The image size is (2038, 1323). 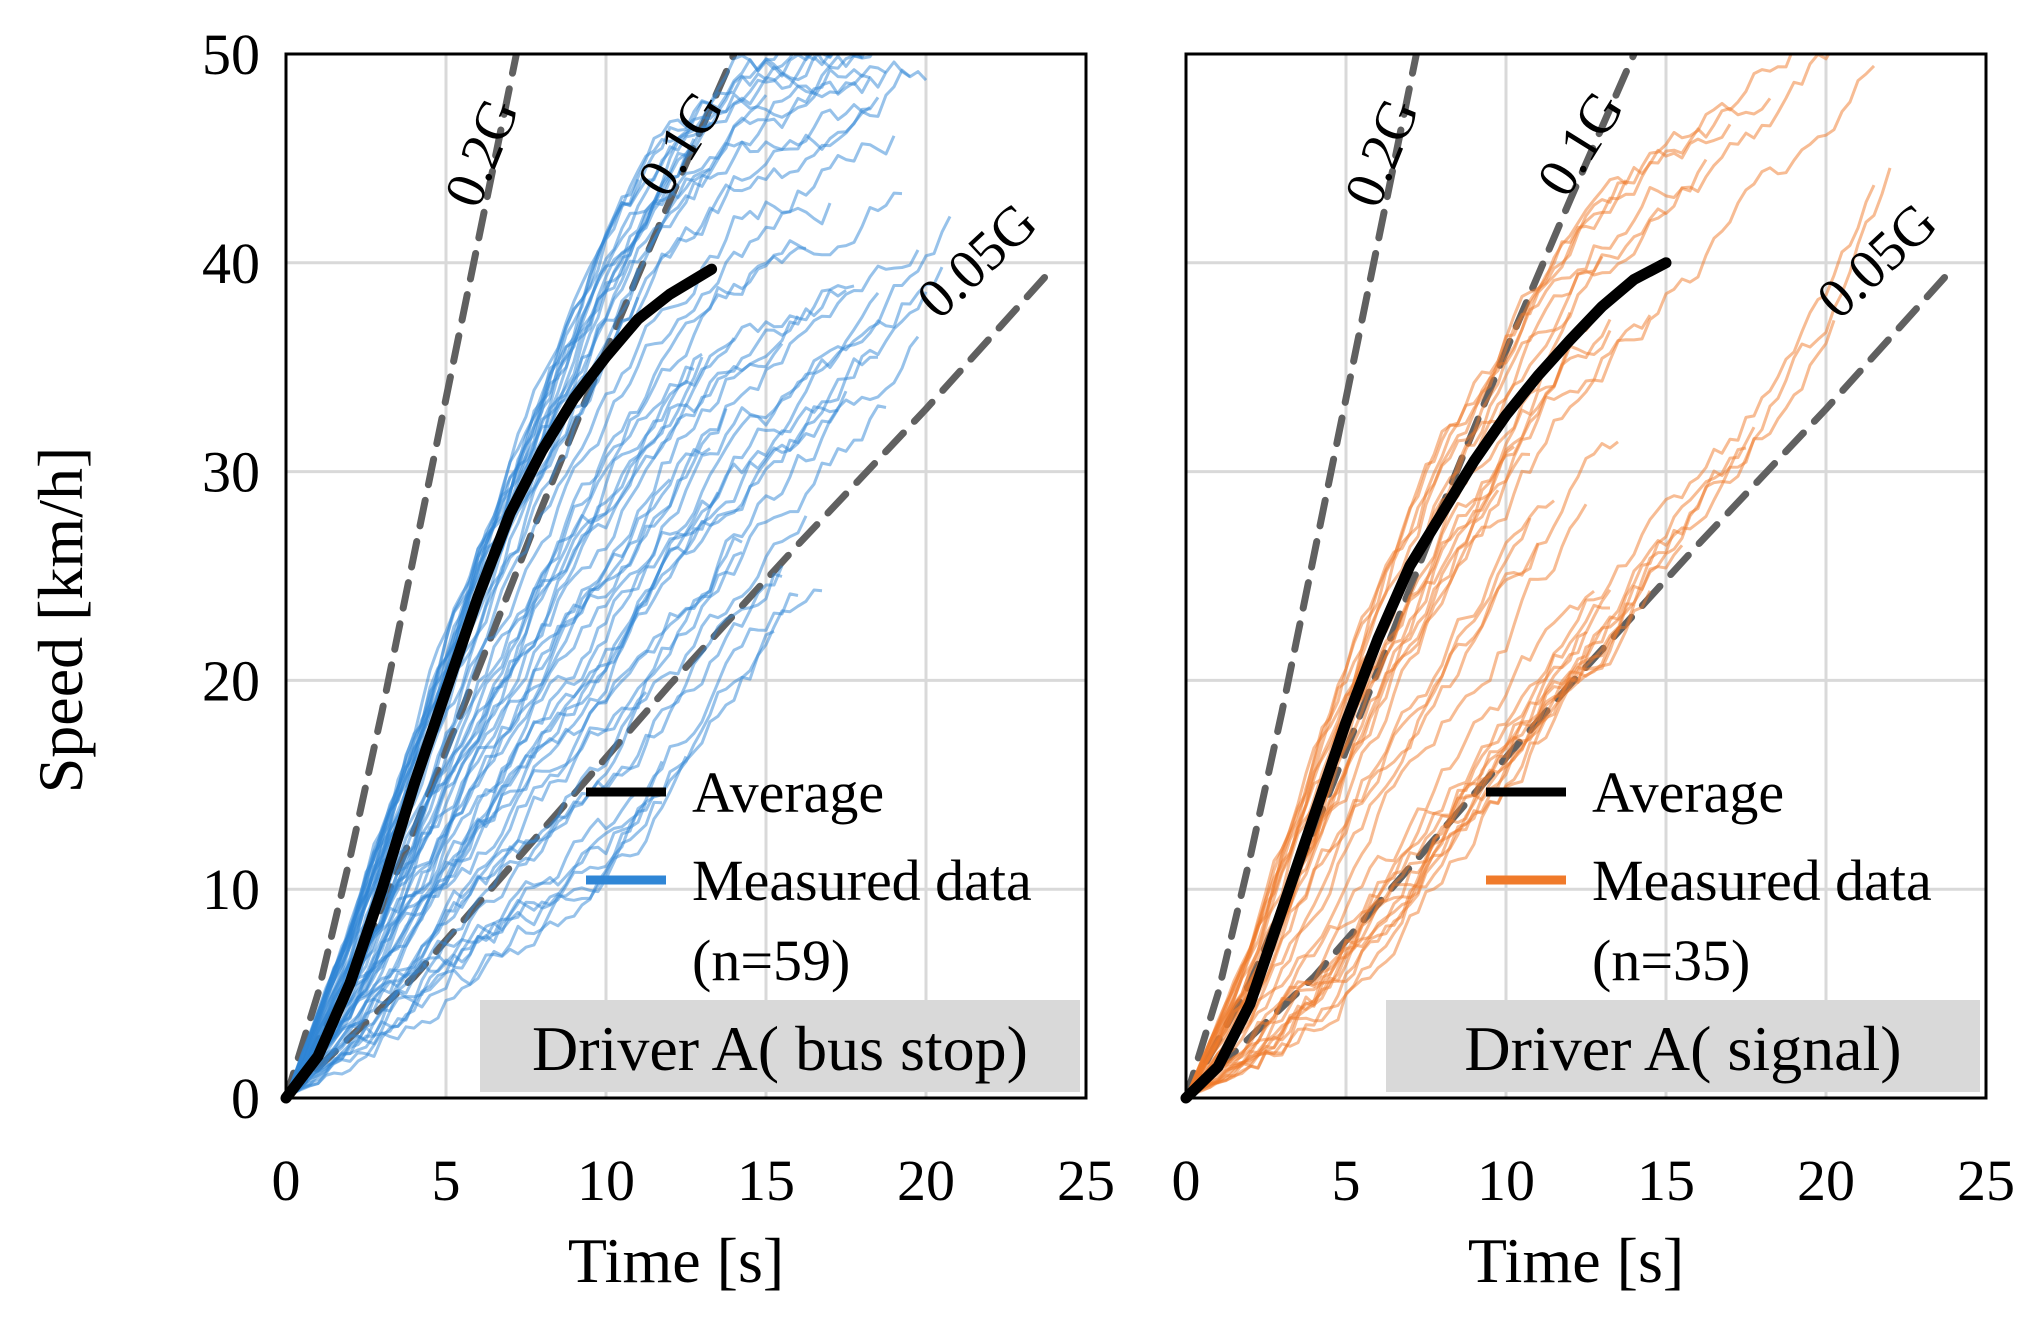 I want to click on legend: Average Measured data (n=59), so click(x=809, y=876).